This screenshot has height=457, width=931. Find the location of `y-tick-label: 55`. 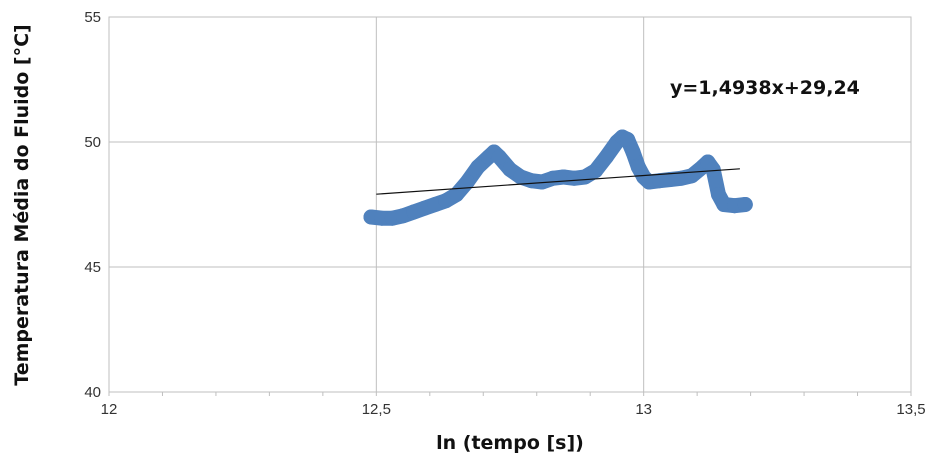

y-tick-label: 55 is located at coordinates (92, 17).